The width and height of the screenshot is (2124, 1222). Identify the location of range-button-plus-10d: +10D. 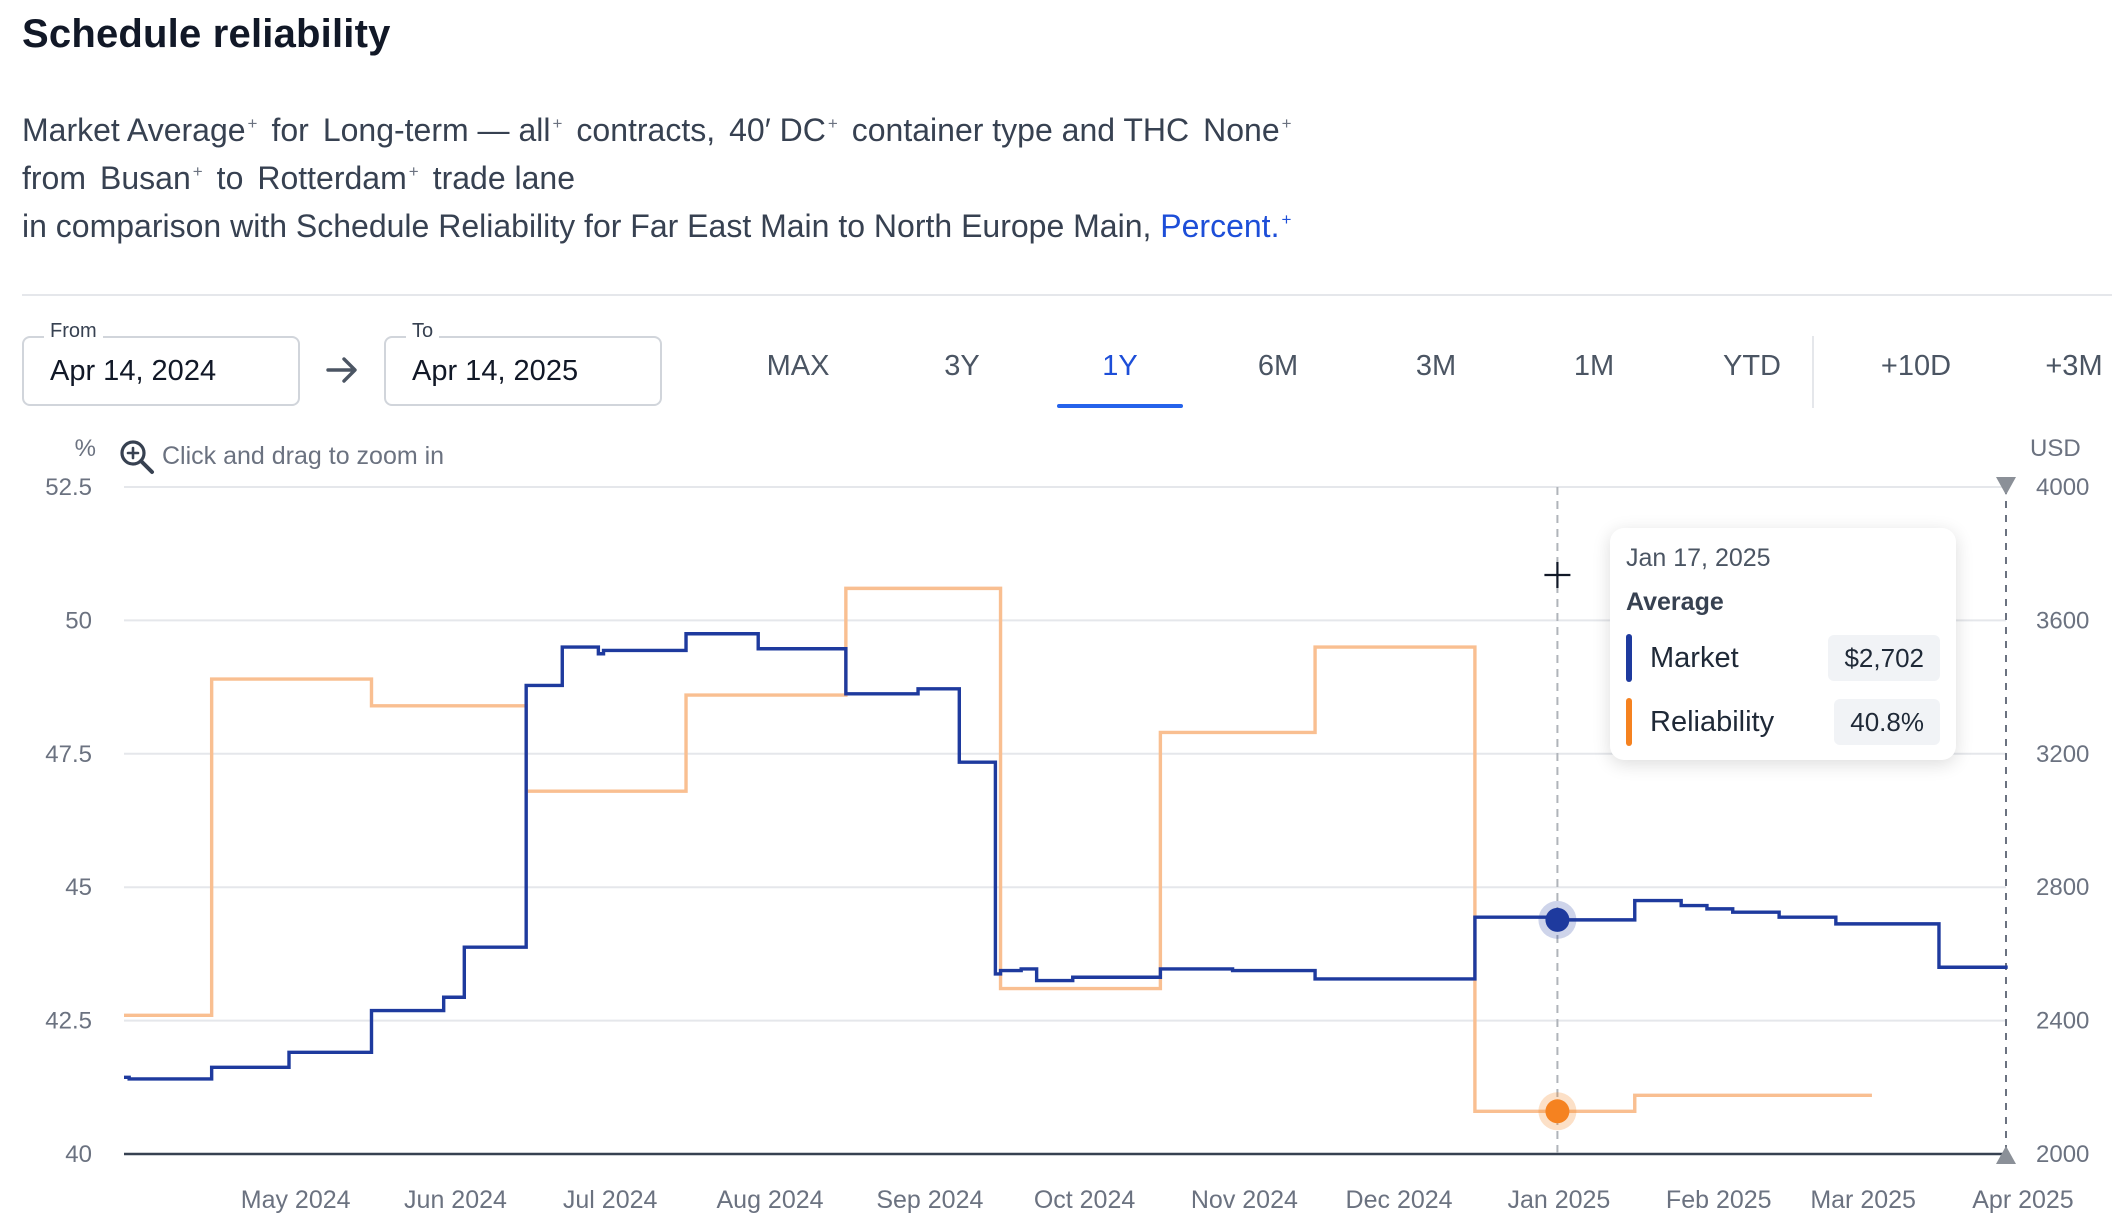
(1916, 366).